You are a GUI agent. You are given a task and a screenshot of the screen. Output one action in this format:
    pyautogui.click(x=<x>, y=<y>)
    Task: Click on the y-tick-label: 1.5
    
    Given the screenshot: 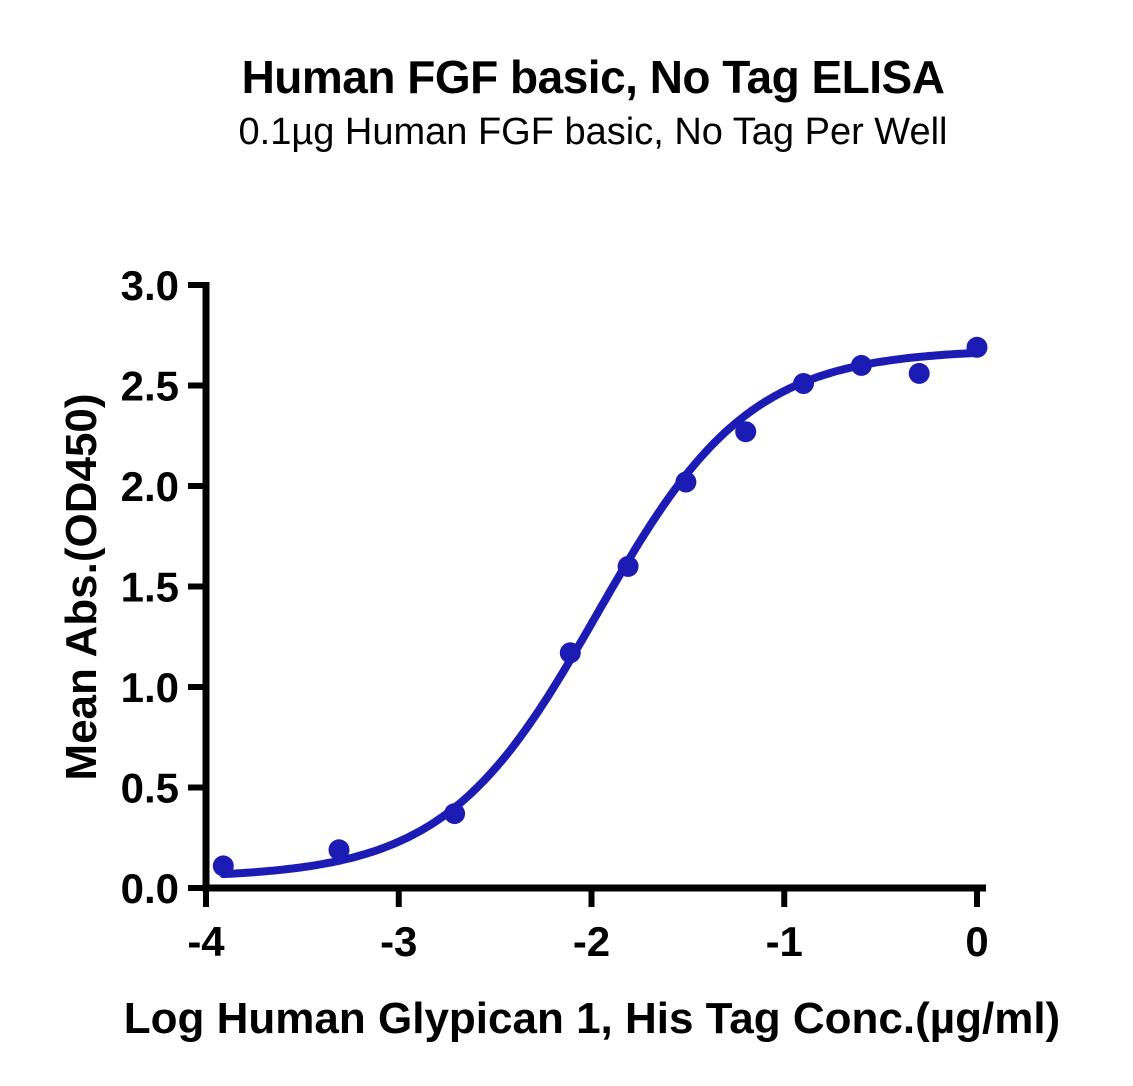 What is the action you would take?
    pyautogui.click(x=150, y=587)
    